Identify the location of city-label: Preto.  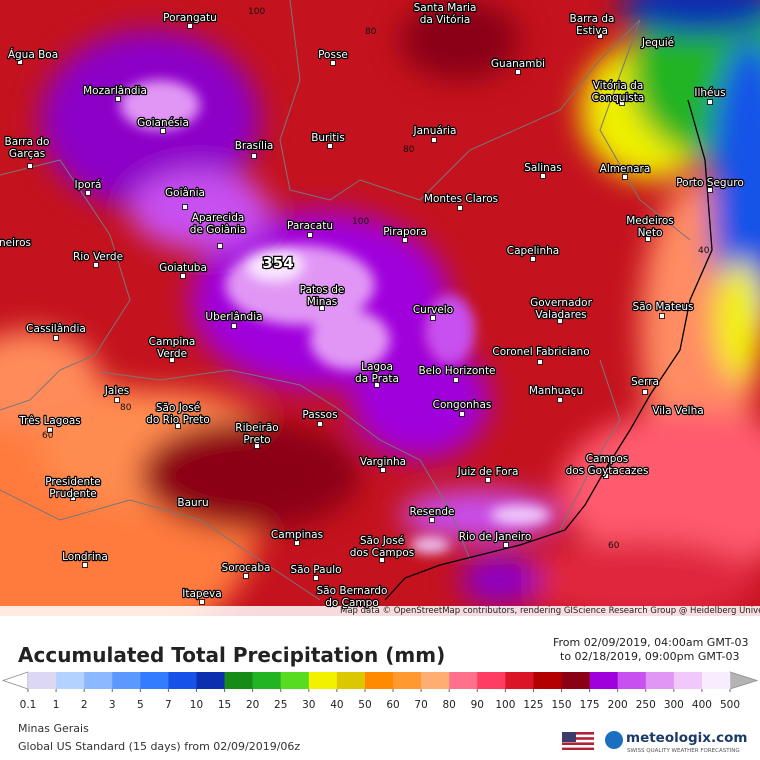
(256, 440).